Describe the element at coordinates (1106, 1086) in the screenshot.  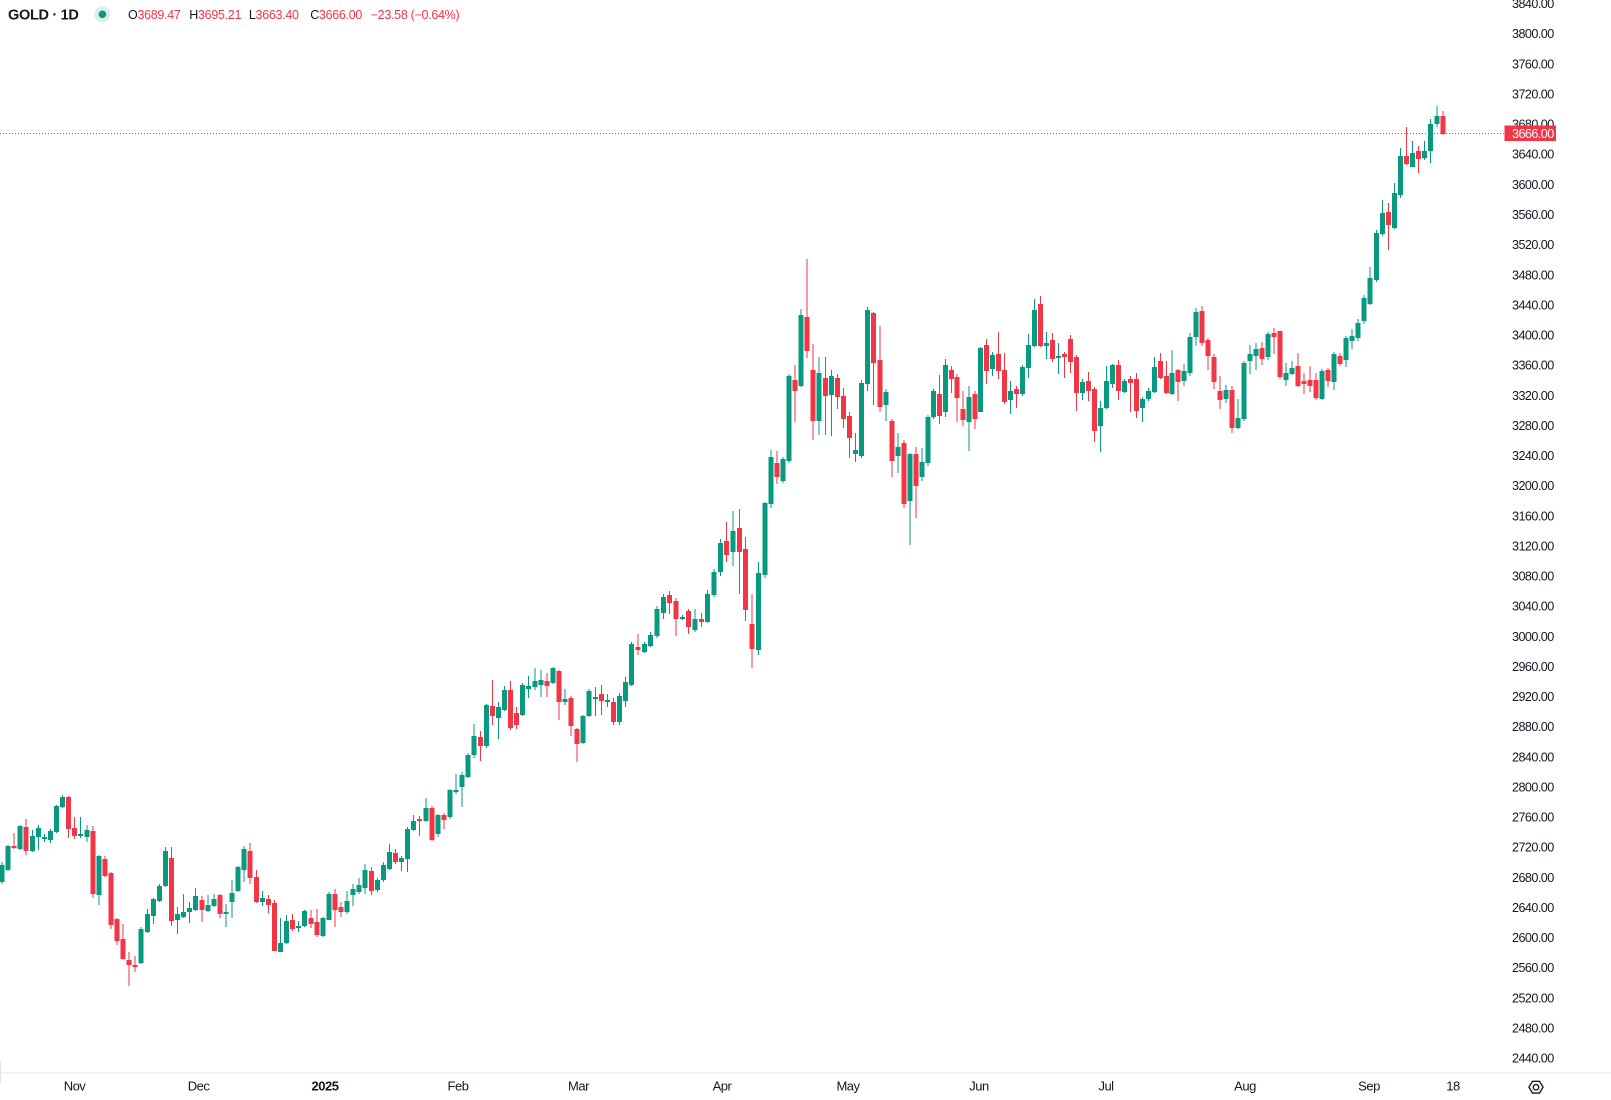
I see `svg-text: Jul` at that location.